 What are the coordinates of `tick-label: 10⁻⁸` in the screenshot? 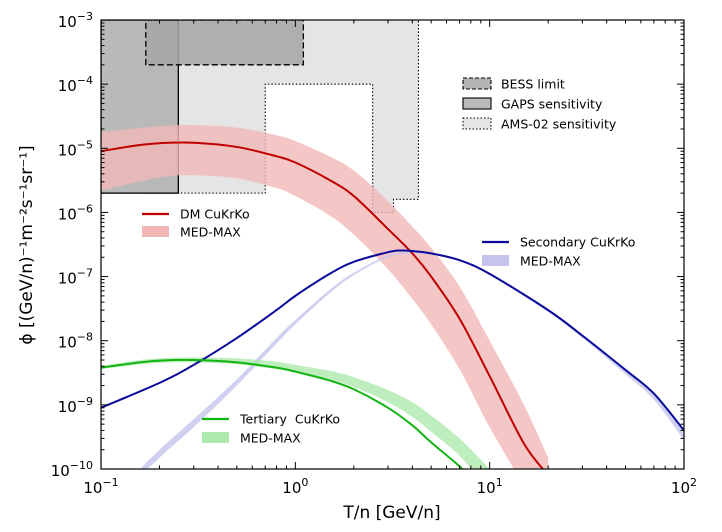 It's located at (75, 341).